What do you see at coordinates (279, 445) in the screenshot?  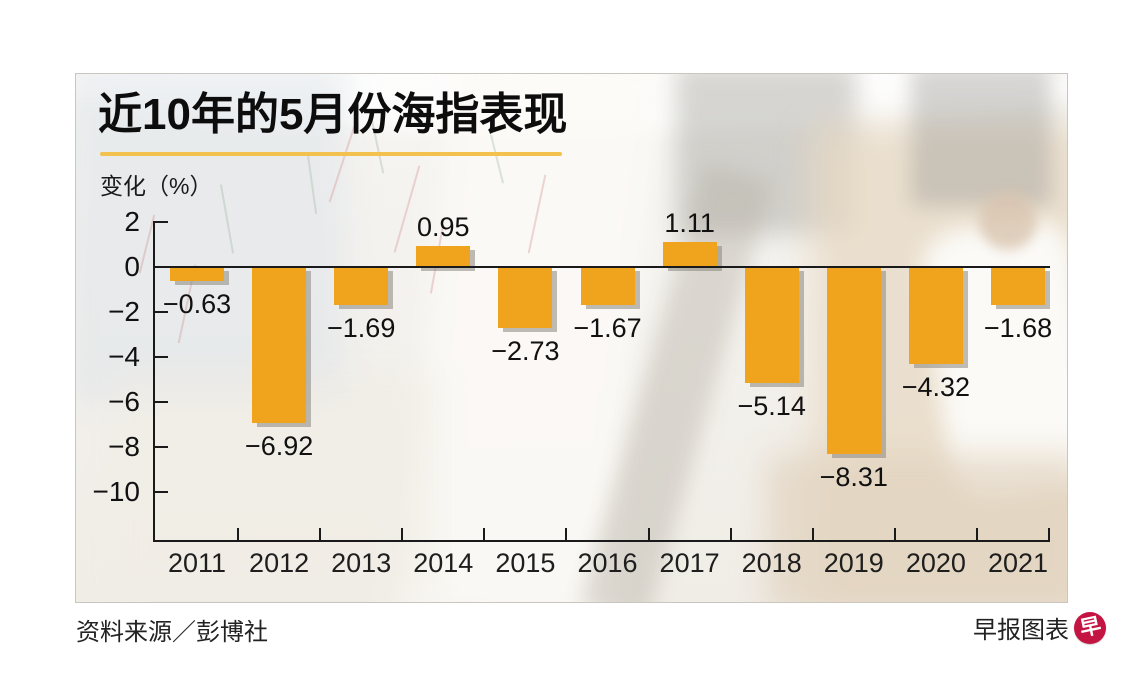 I see `bar-value-label: −6.92` at bounding box center [279, 445].